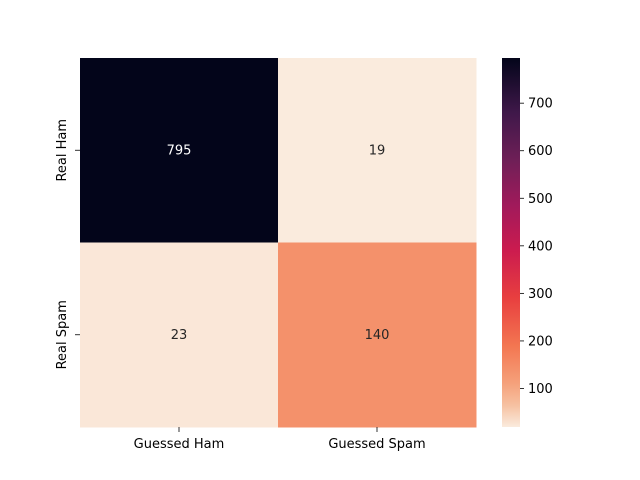 The height and width of the screenshot is (480, 640). I want to click on x-tick-label: Guessed Ham, so click(179, 444).